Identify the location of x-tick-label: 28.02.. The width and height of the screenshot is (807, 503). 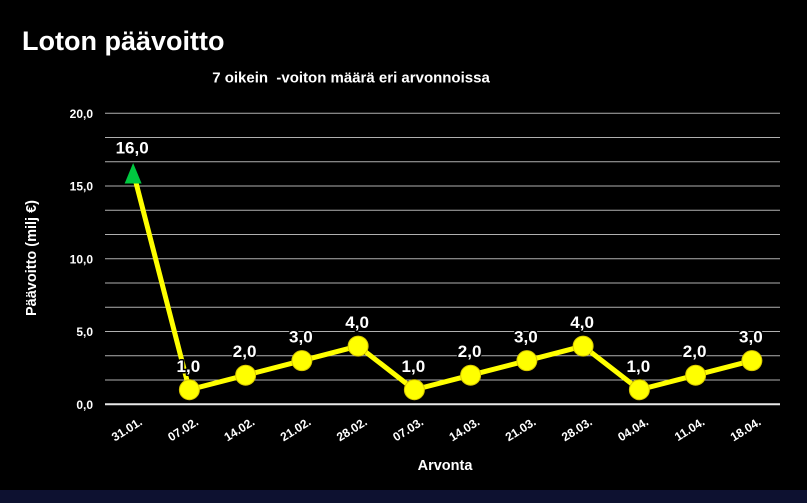
(352, 430).